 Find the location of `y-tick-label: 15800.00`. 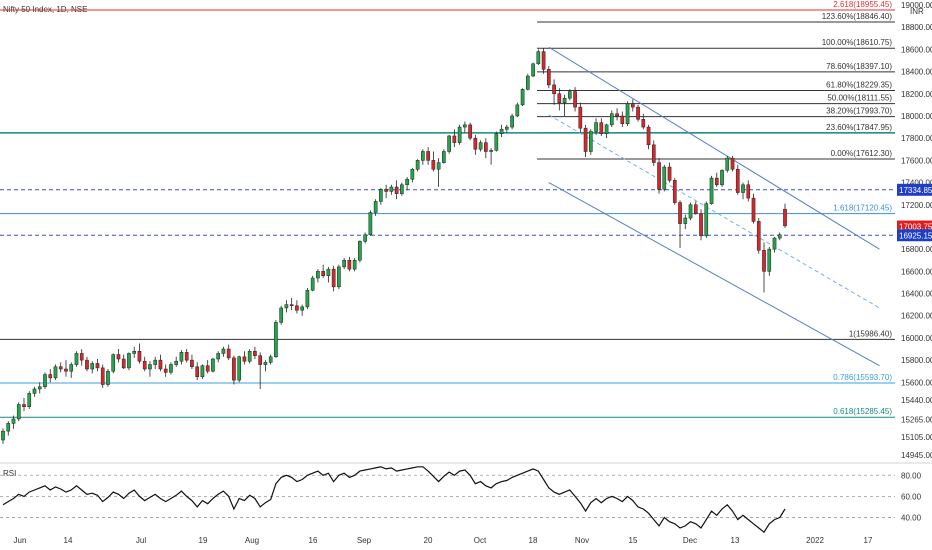

y-tick-label: 15800.00 is located at coordinates (916, 360).